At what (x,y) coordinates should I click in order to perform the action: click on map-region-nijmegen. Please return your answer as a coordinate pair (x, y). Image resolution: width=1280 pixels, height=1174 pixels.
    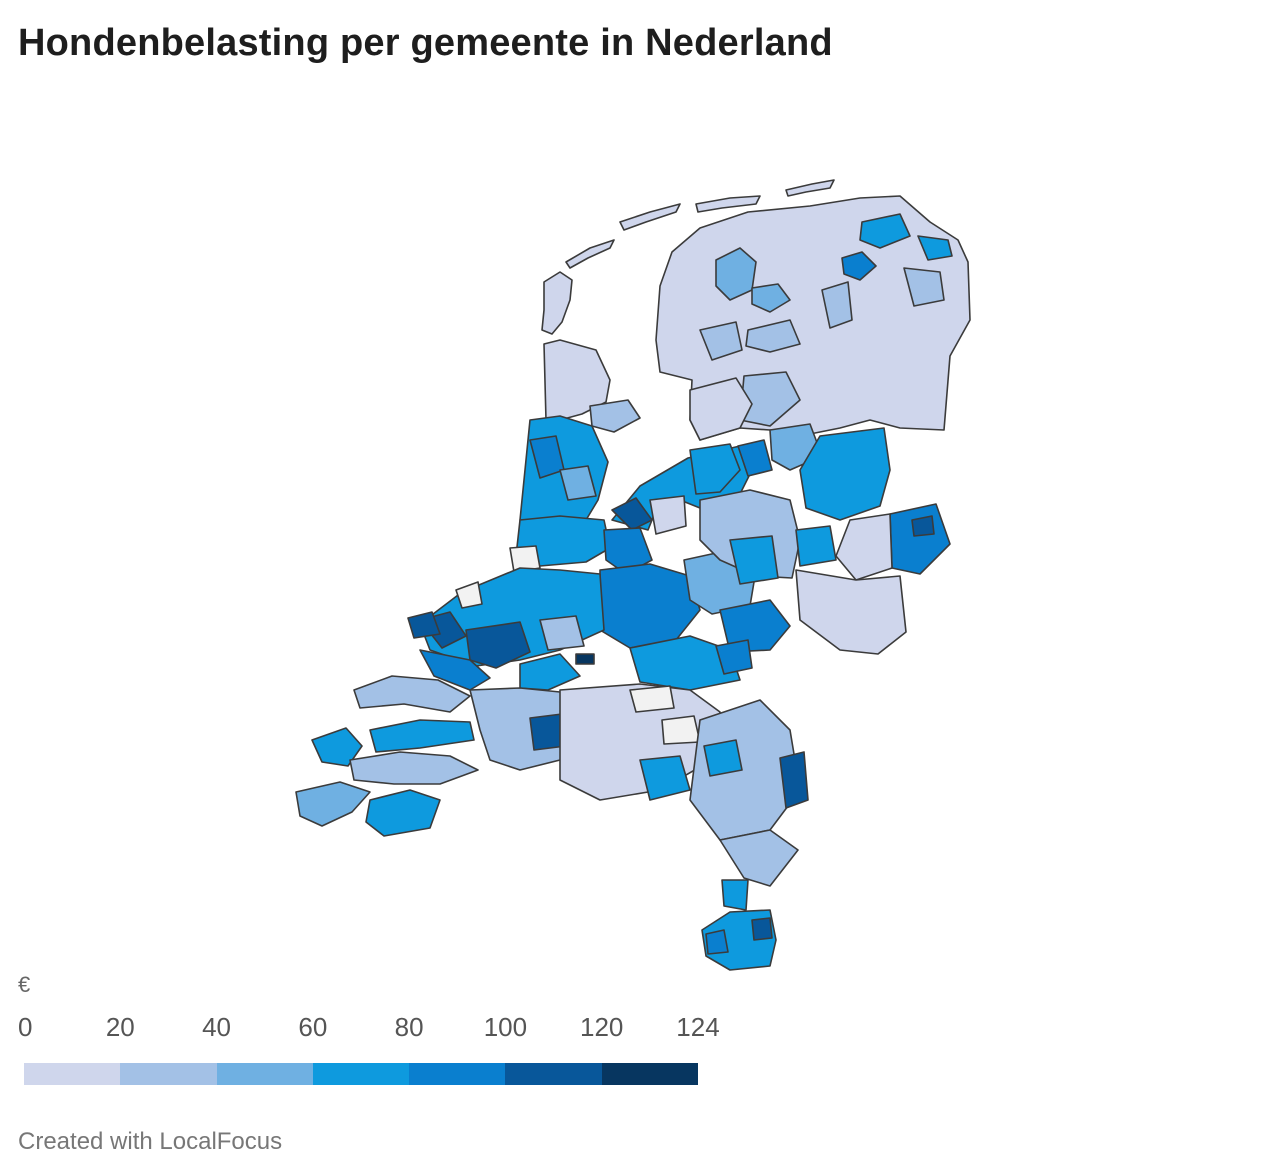
    Looking at the image, I should click on (734, 657).